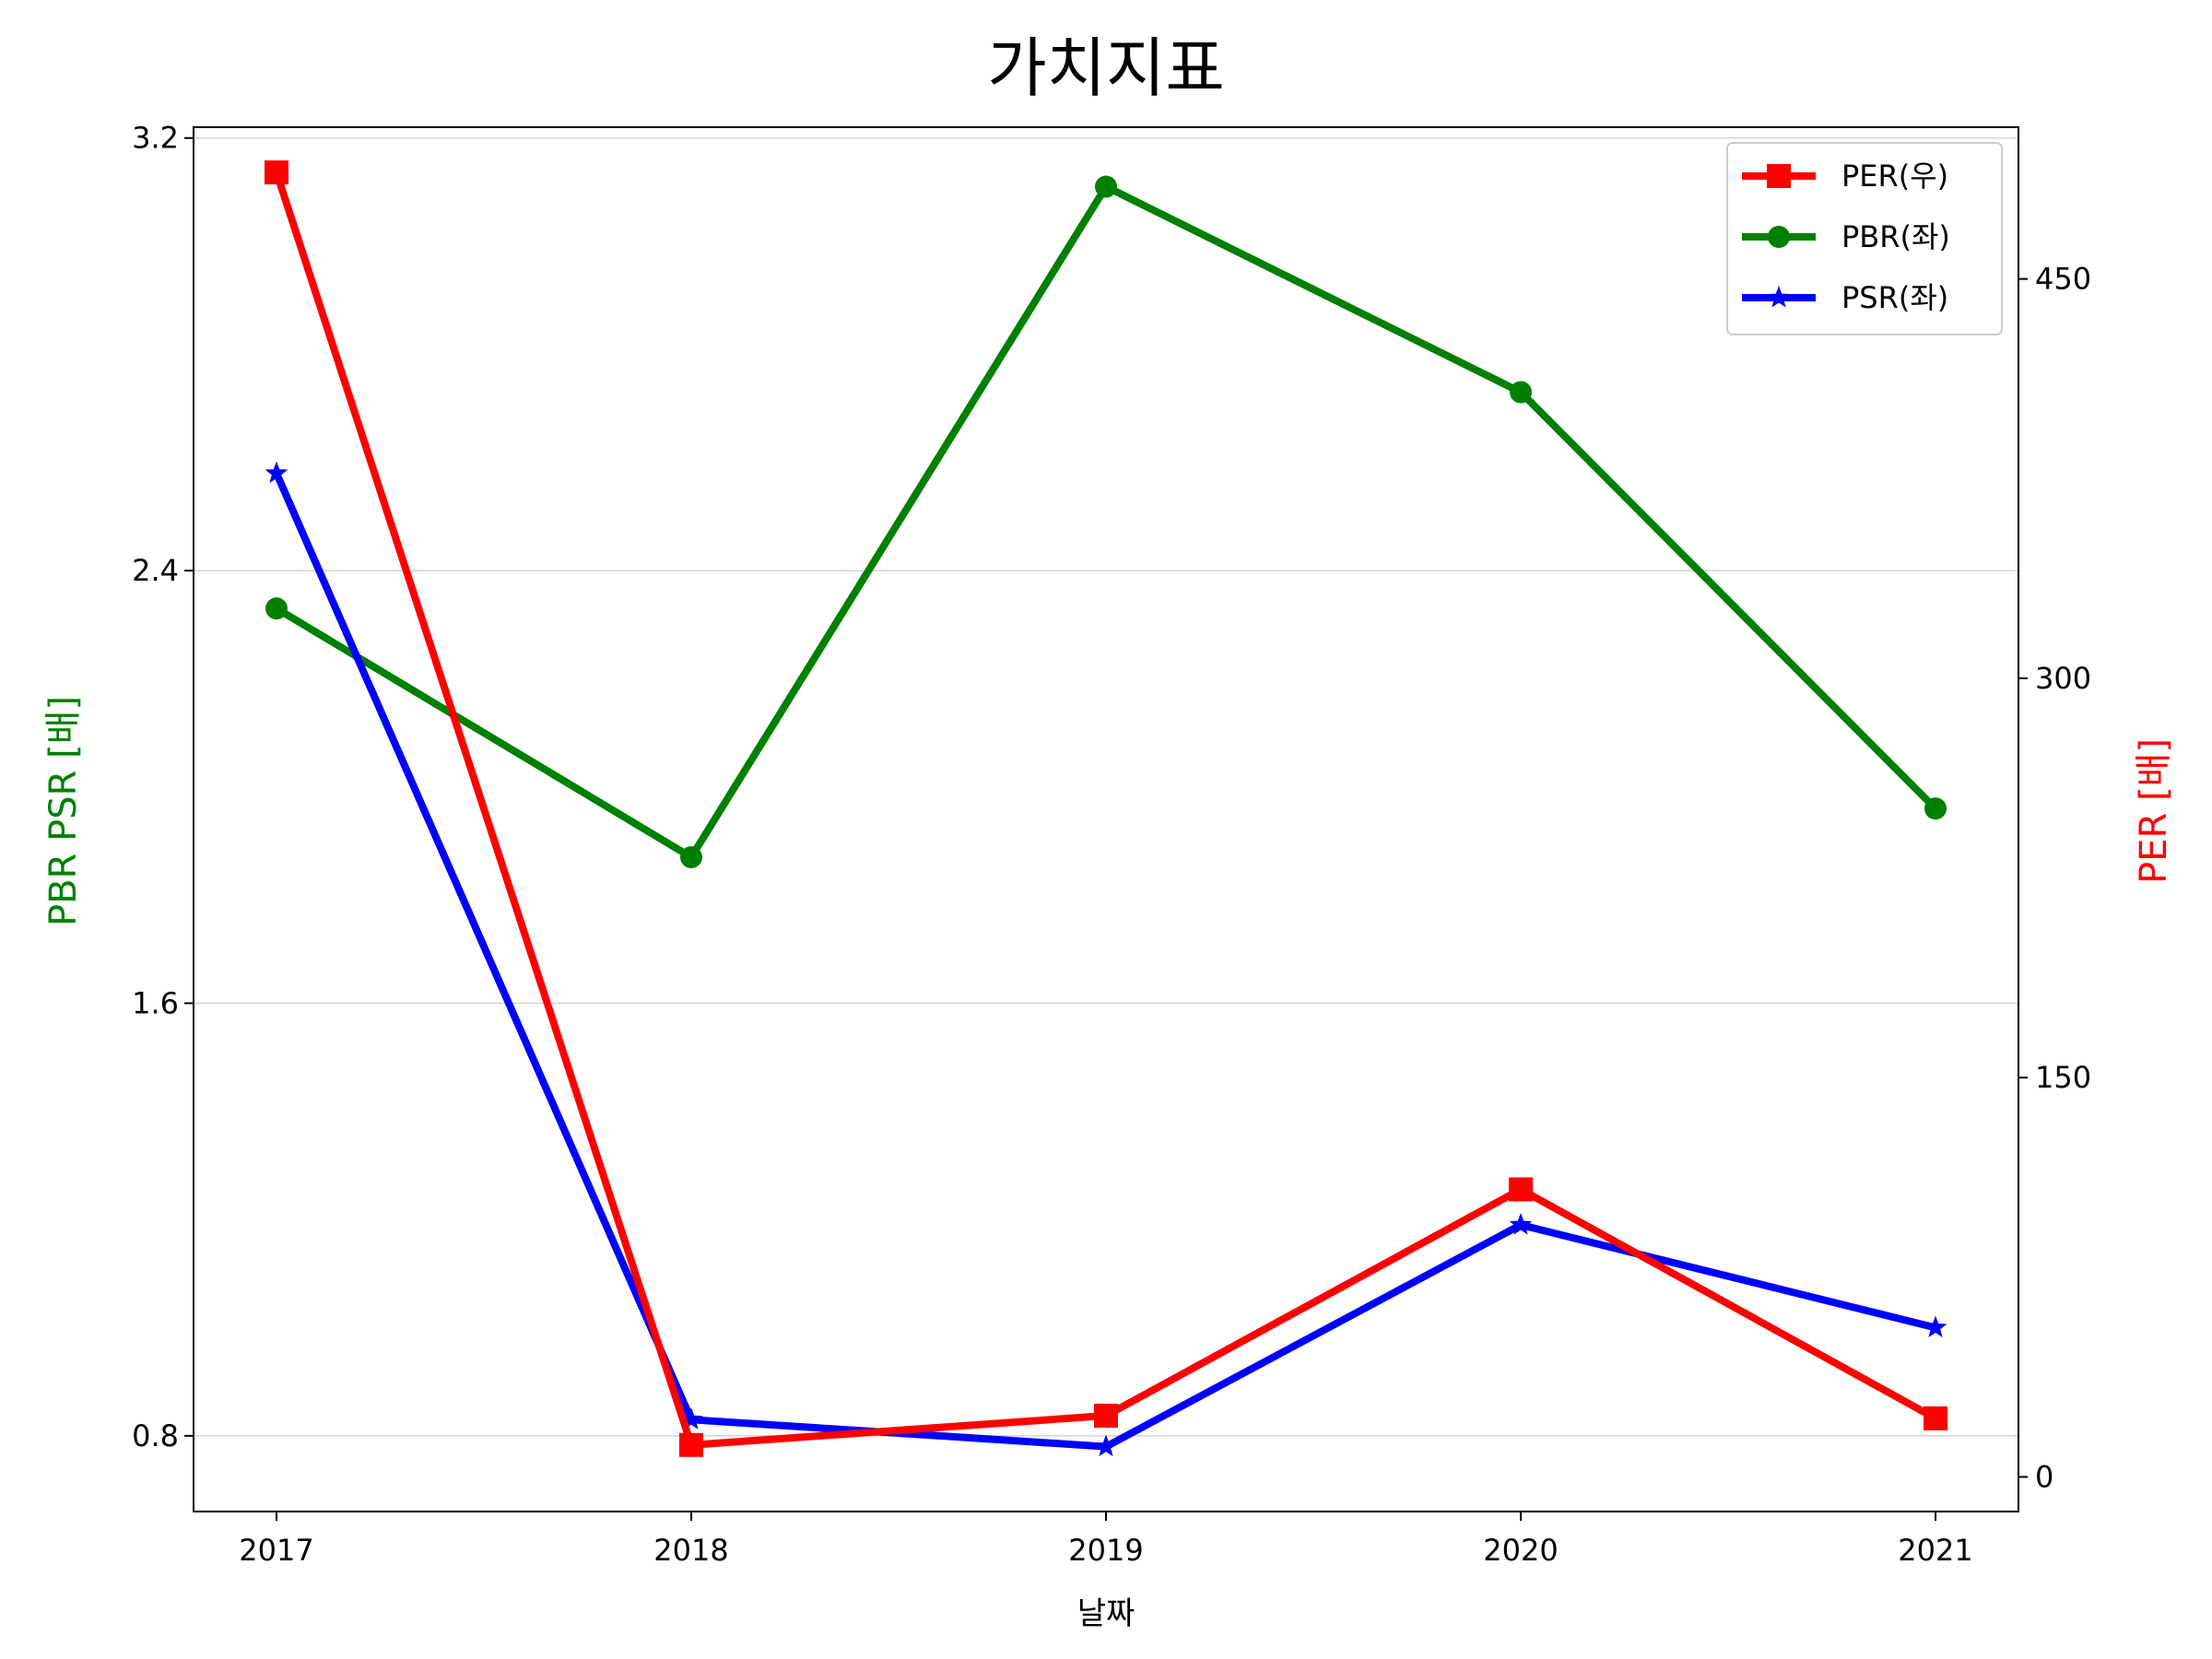 The width and height of the screenshot is (2212, 1659). I want to click on x-tick-label: 2018, so click(690, 1550).